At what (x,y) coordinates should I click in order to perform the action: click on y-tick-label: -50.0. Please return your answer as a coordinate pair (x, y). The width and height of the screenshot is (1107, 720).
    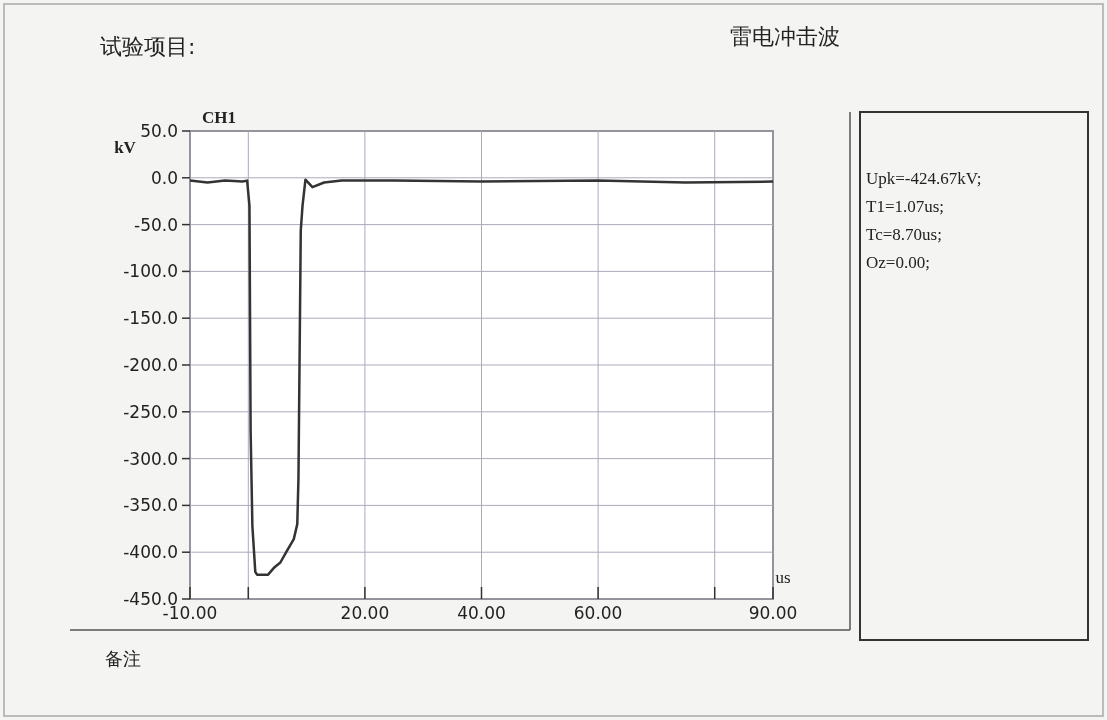
    Looking at the image, I should click on (156, 224).